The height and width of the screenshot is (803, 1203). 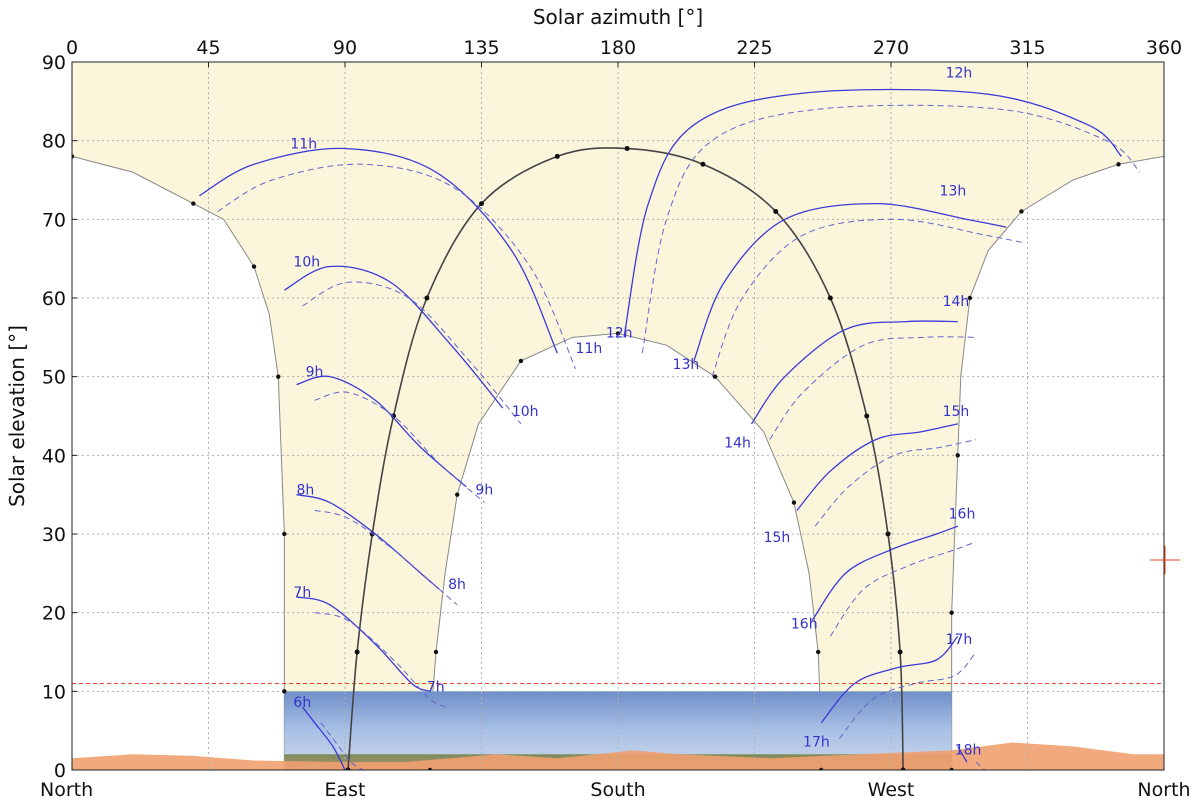 What do you see at coordinates (54, 299) in the screenshot?
I see `y-tick-label: 60` at bounding box center [54, 299].